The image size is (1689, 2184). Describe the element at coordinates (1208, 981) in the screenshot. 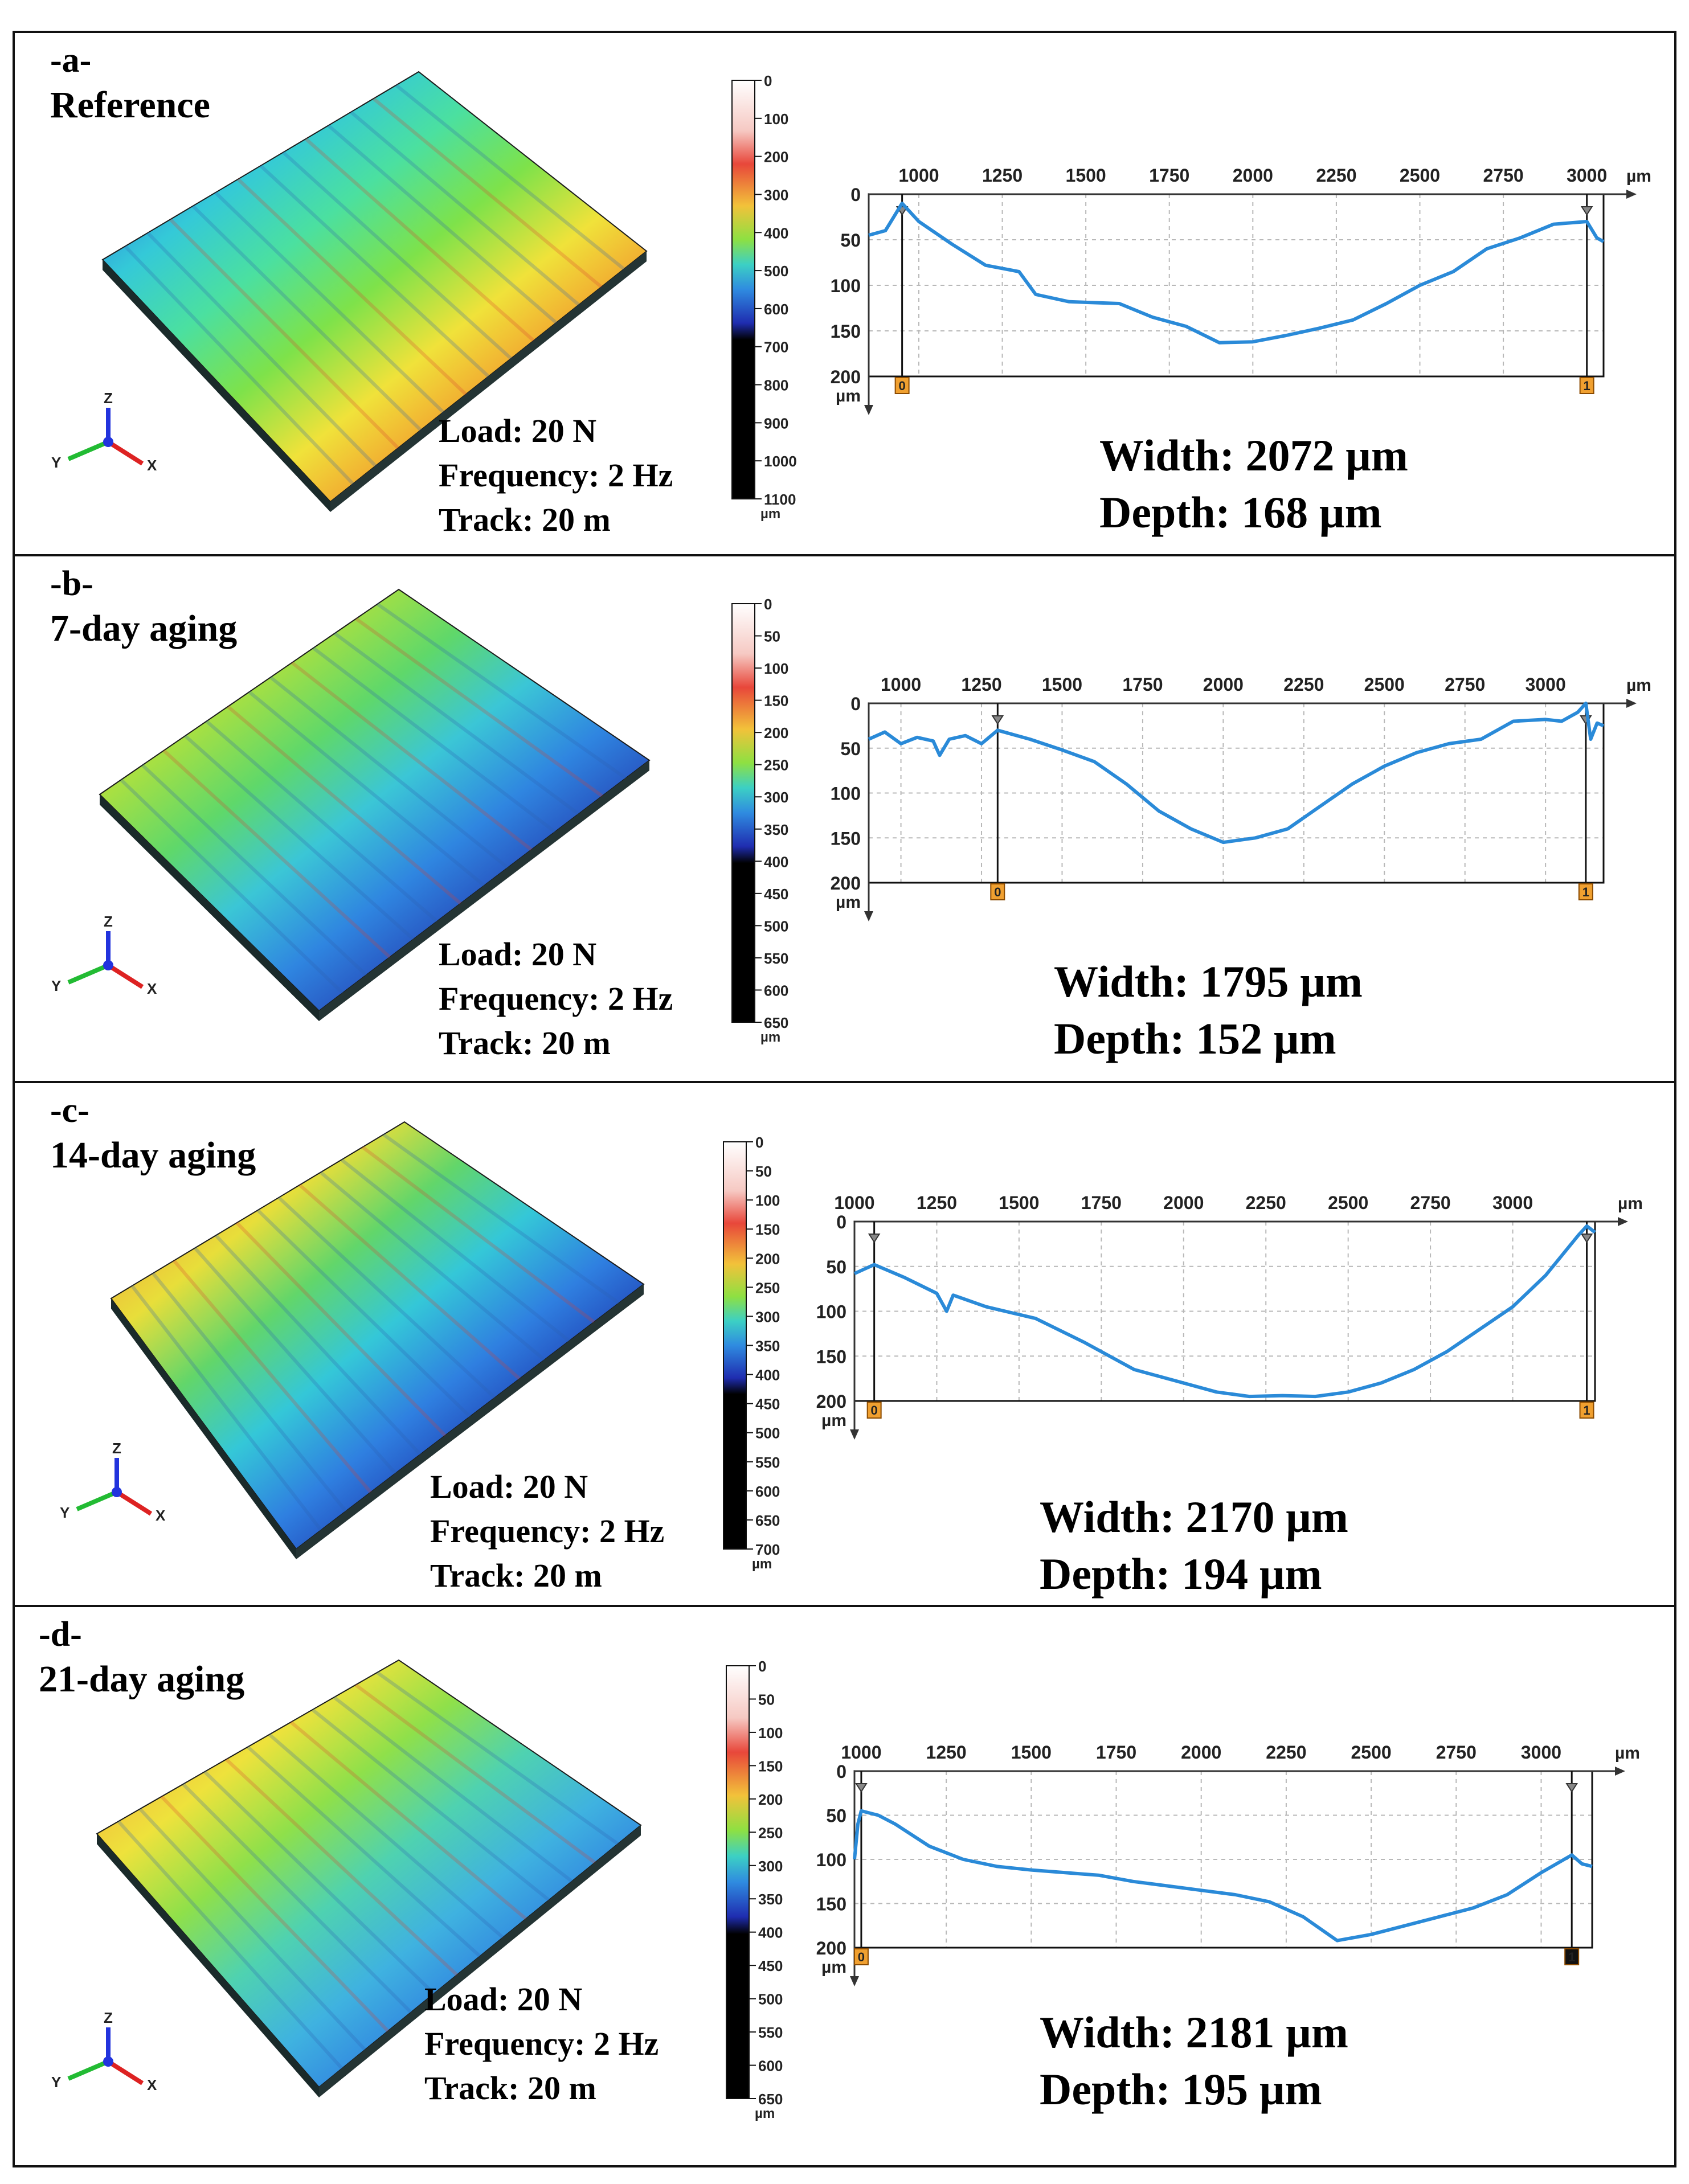

I see `width-text: Width: 1795 µm` at that location.